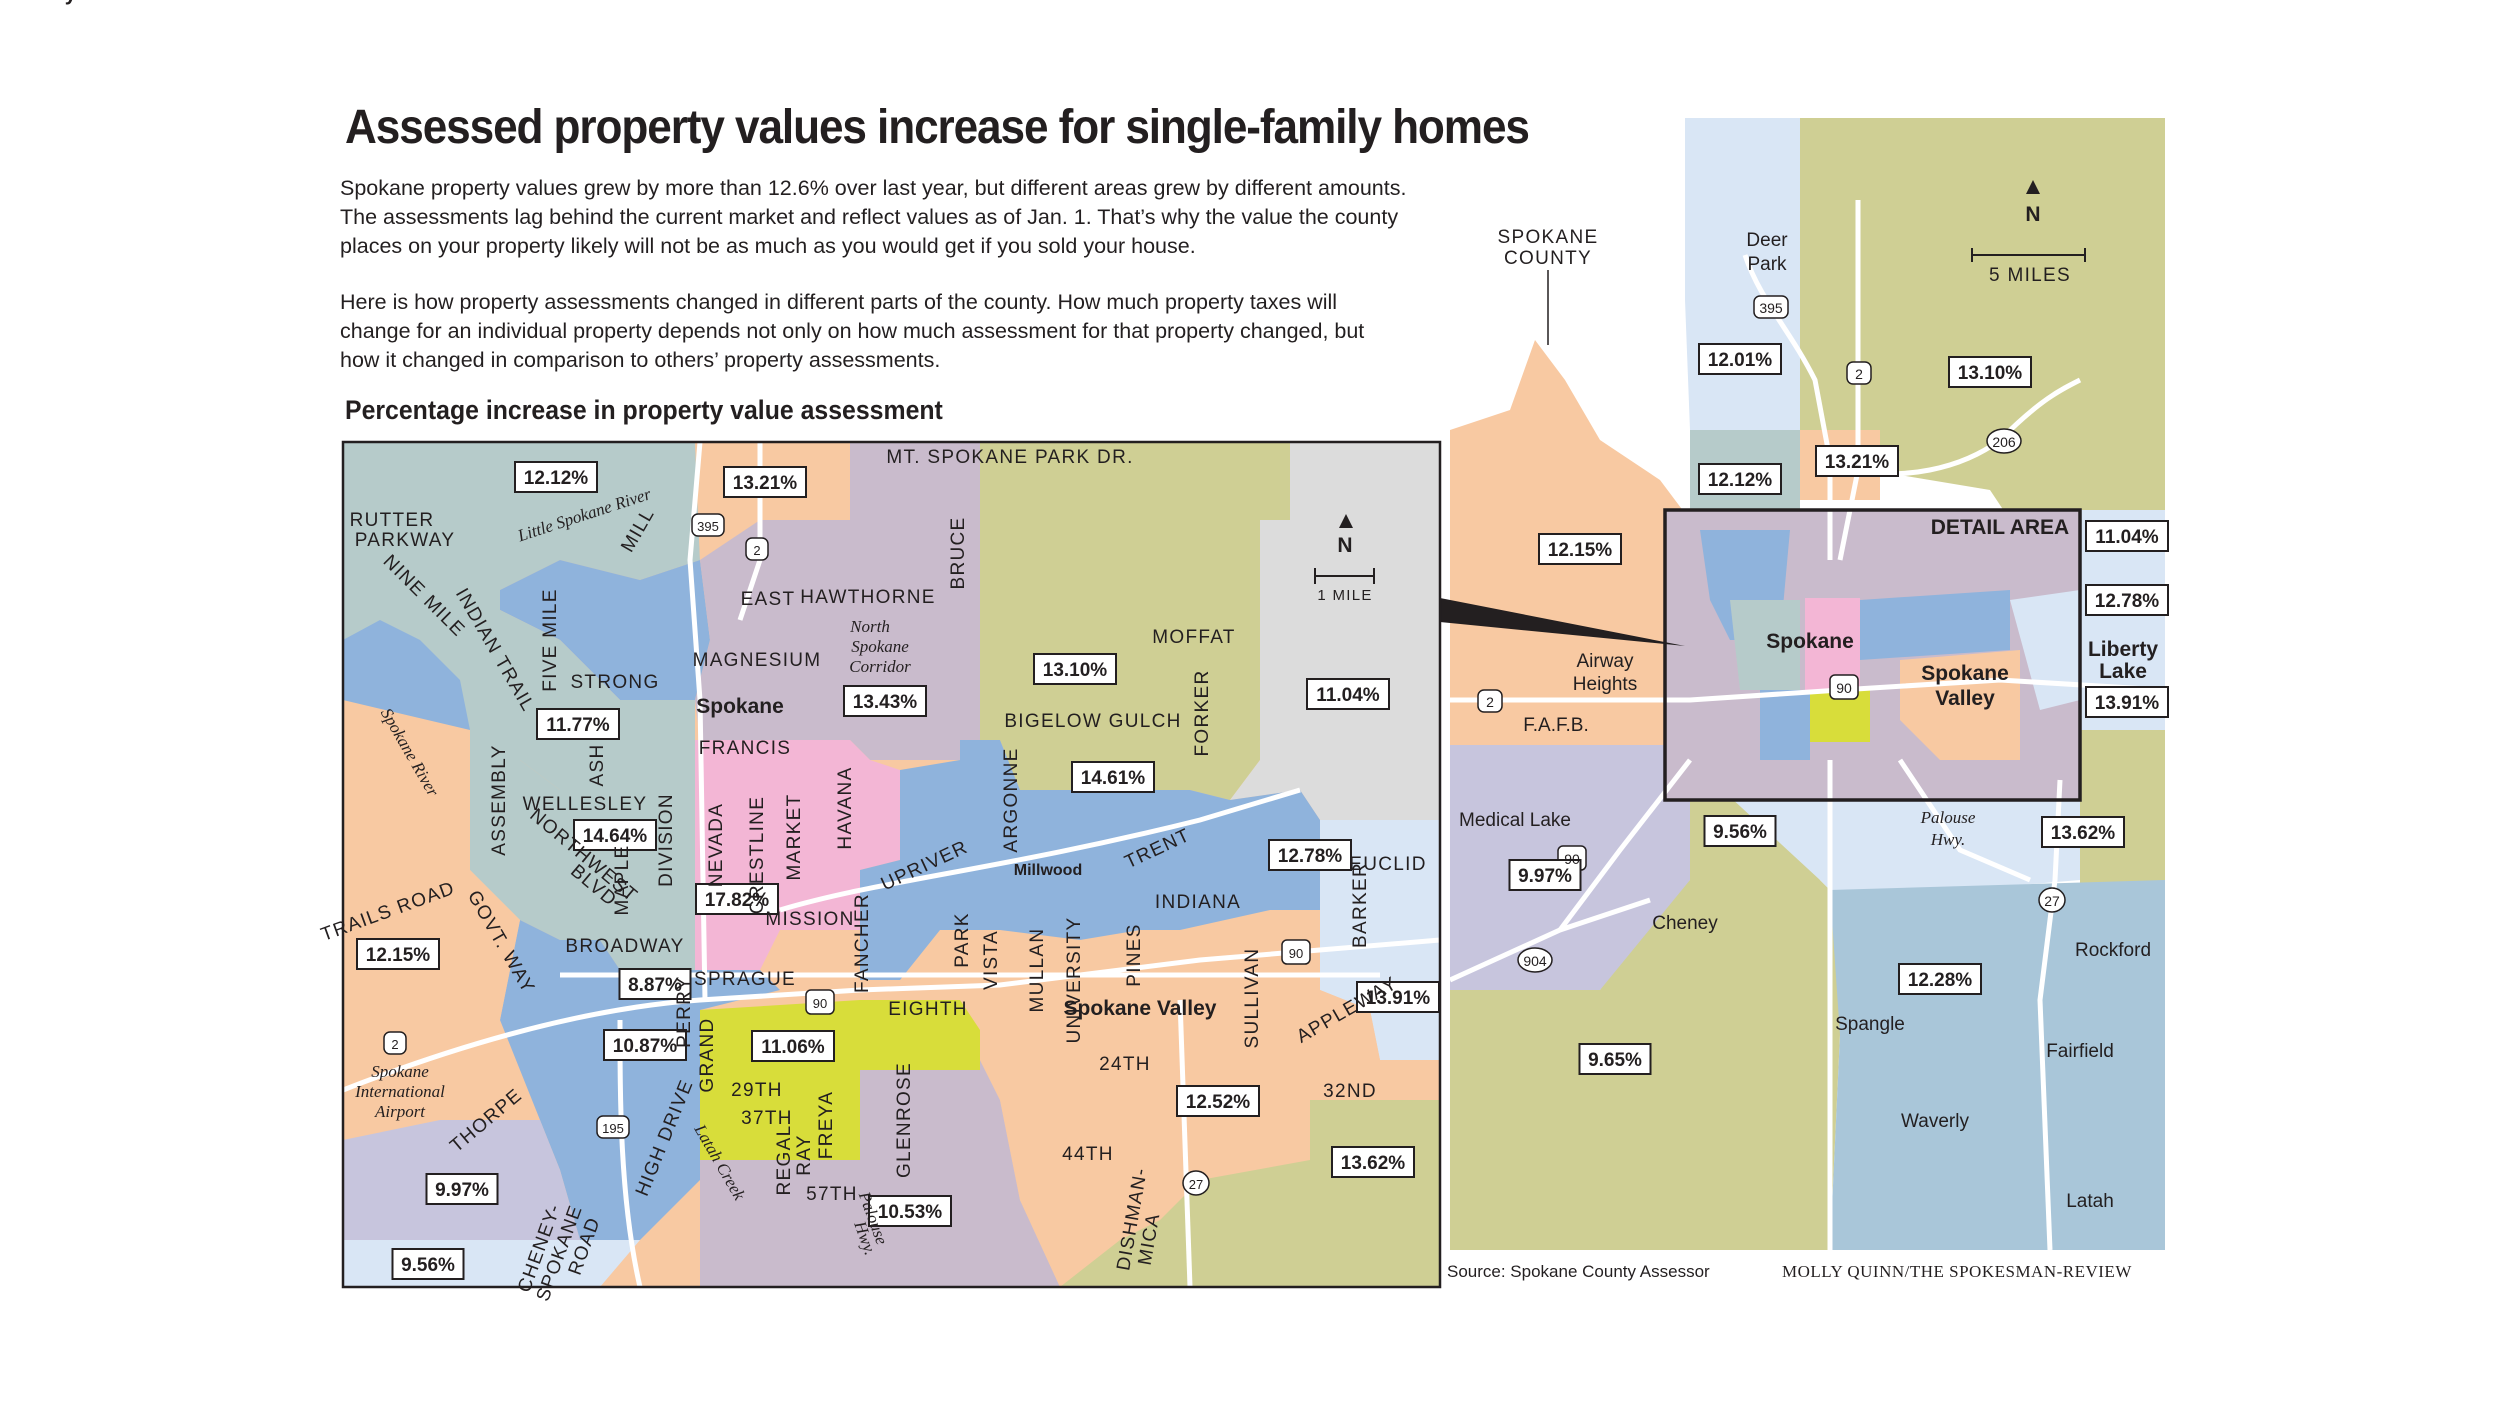  What do you see at coordinates (684, 1012) in the screenshot?
I see `street-label: PERRY` at bounding box center [684, 1012].